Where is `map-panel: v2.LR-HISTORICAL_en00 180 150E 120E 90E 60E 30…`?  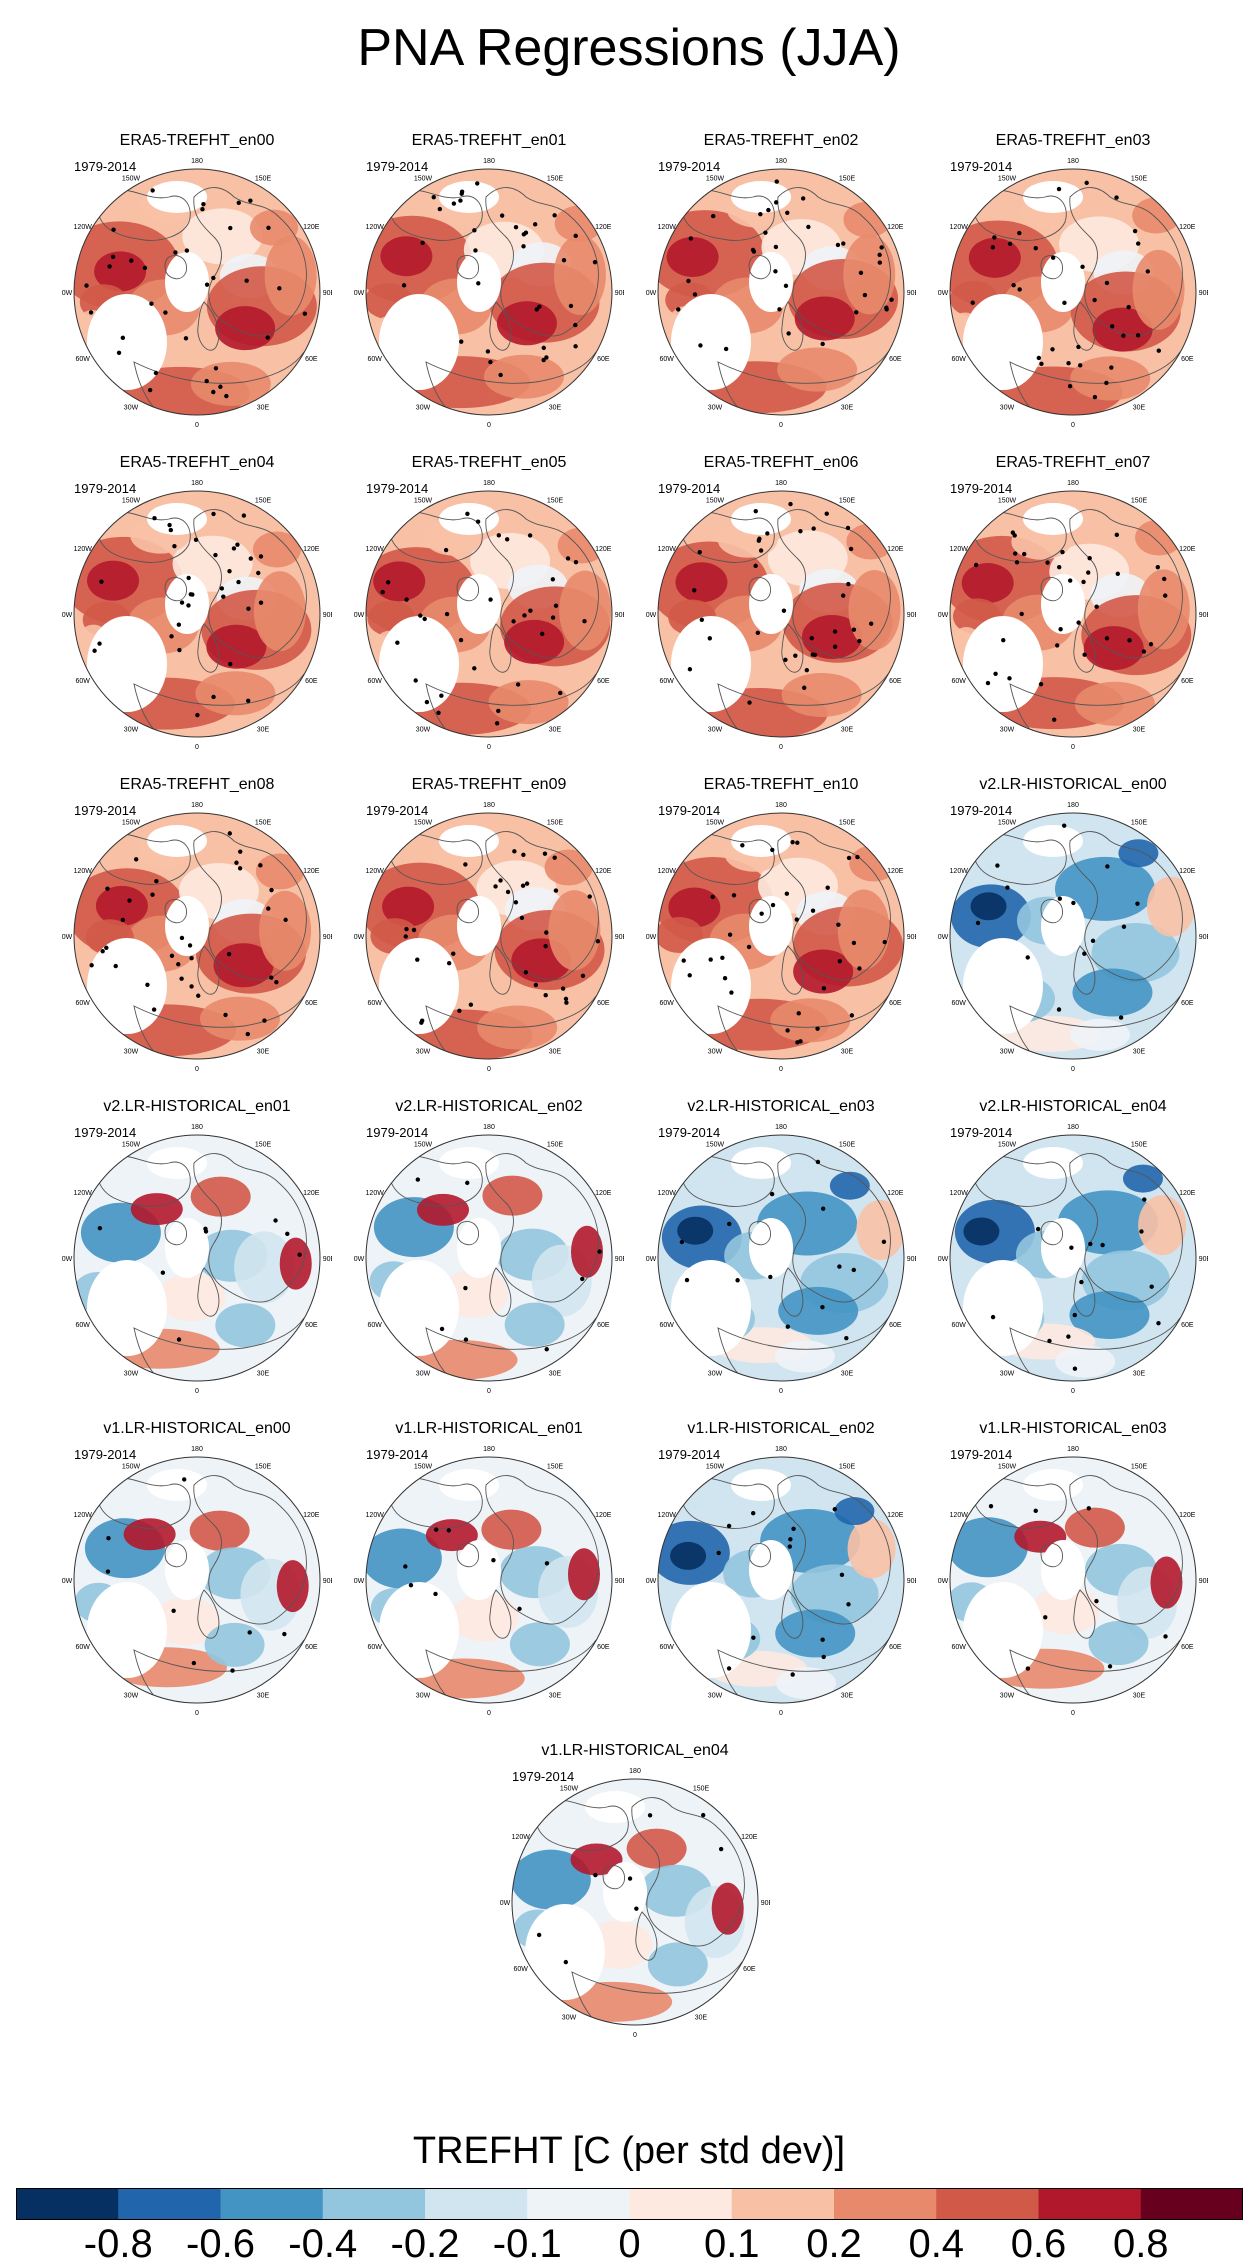 map-panel: v2.LR-HISTORICAL_en00 180 150E 120E 90E 60E 30… is located at coordinates (1073, 926).